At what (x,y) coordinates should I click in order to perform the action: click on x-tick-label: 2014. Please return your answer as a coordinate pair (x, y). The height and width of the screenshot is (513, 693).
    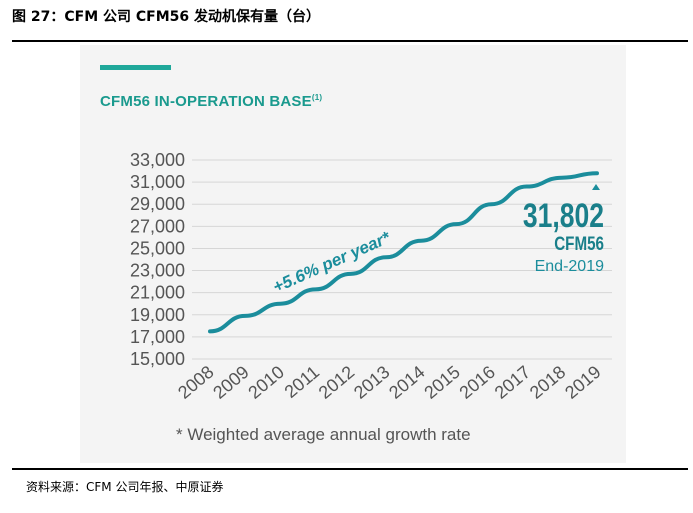
    Looking at the image, I should click on (407, 382).